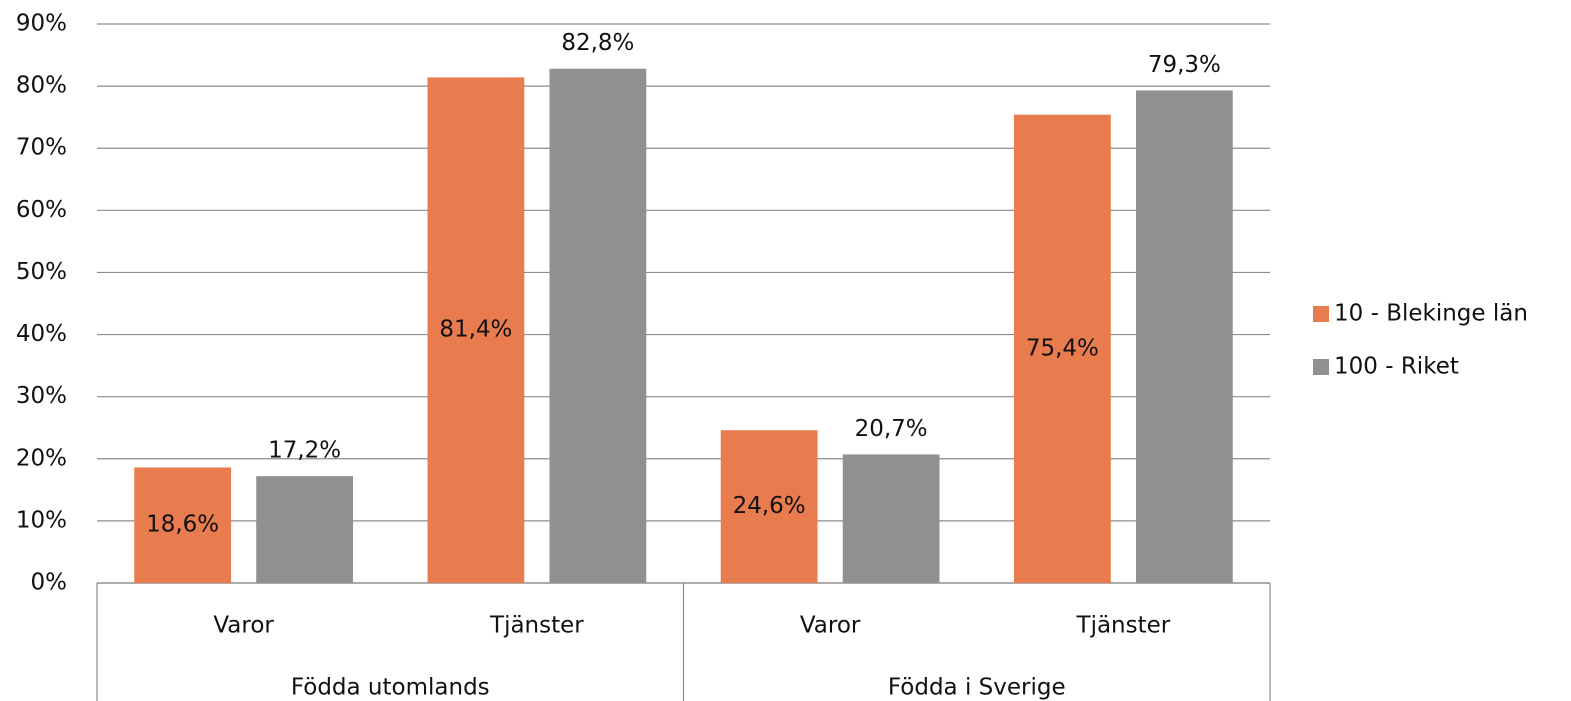 The image size is (1571, 701). I want to click on y-tick-label: 60%, so click(41, 210).